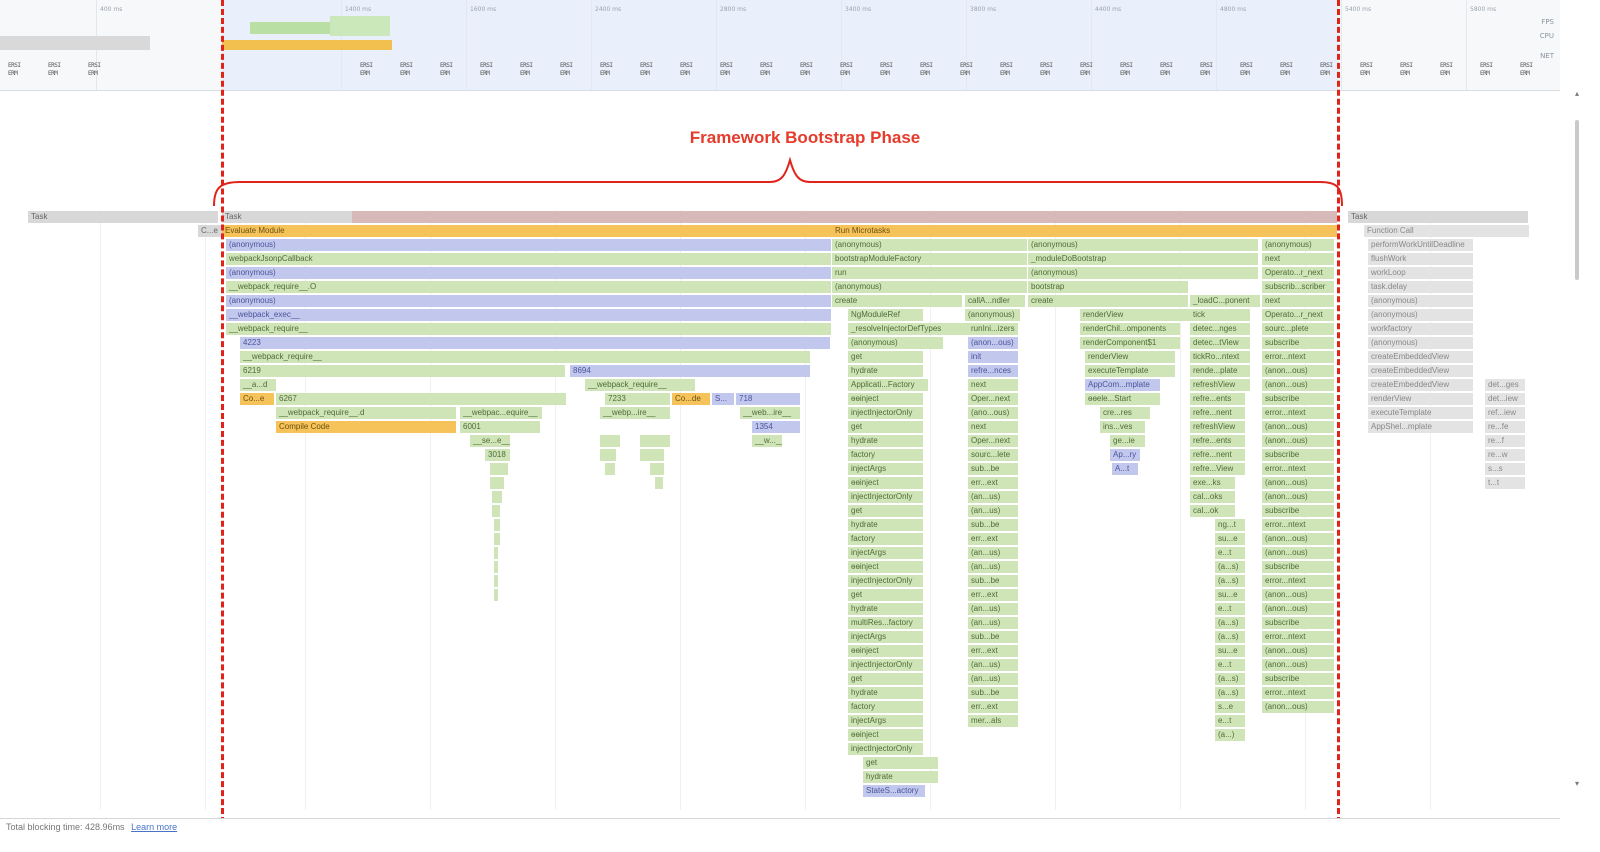 The height and width of the screenshot is (852, 1600). What do you see at coordinates (885, 553) in the screenshot?
I see `flame-entry: injectArgs` at bounding box center [885, 553].